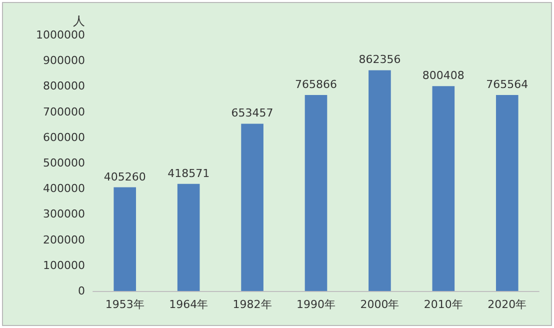 The width and height of the screenshot is (554, 328). Describe the element at coordinates (79, 21) in the screenshot. I see `y-axis-title: 人` at that location.